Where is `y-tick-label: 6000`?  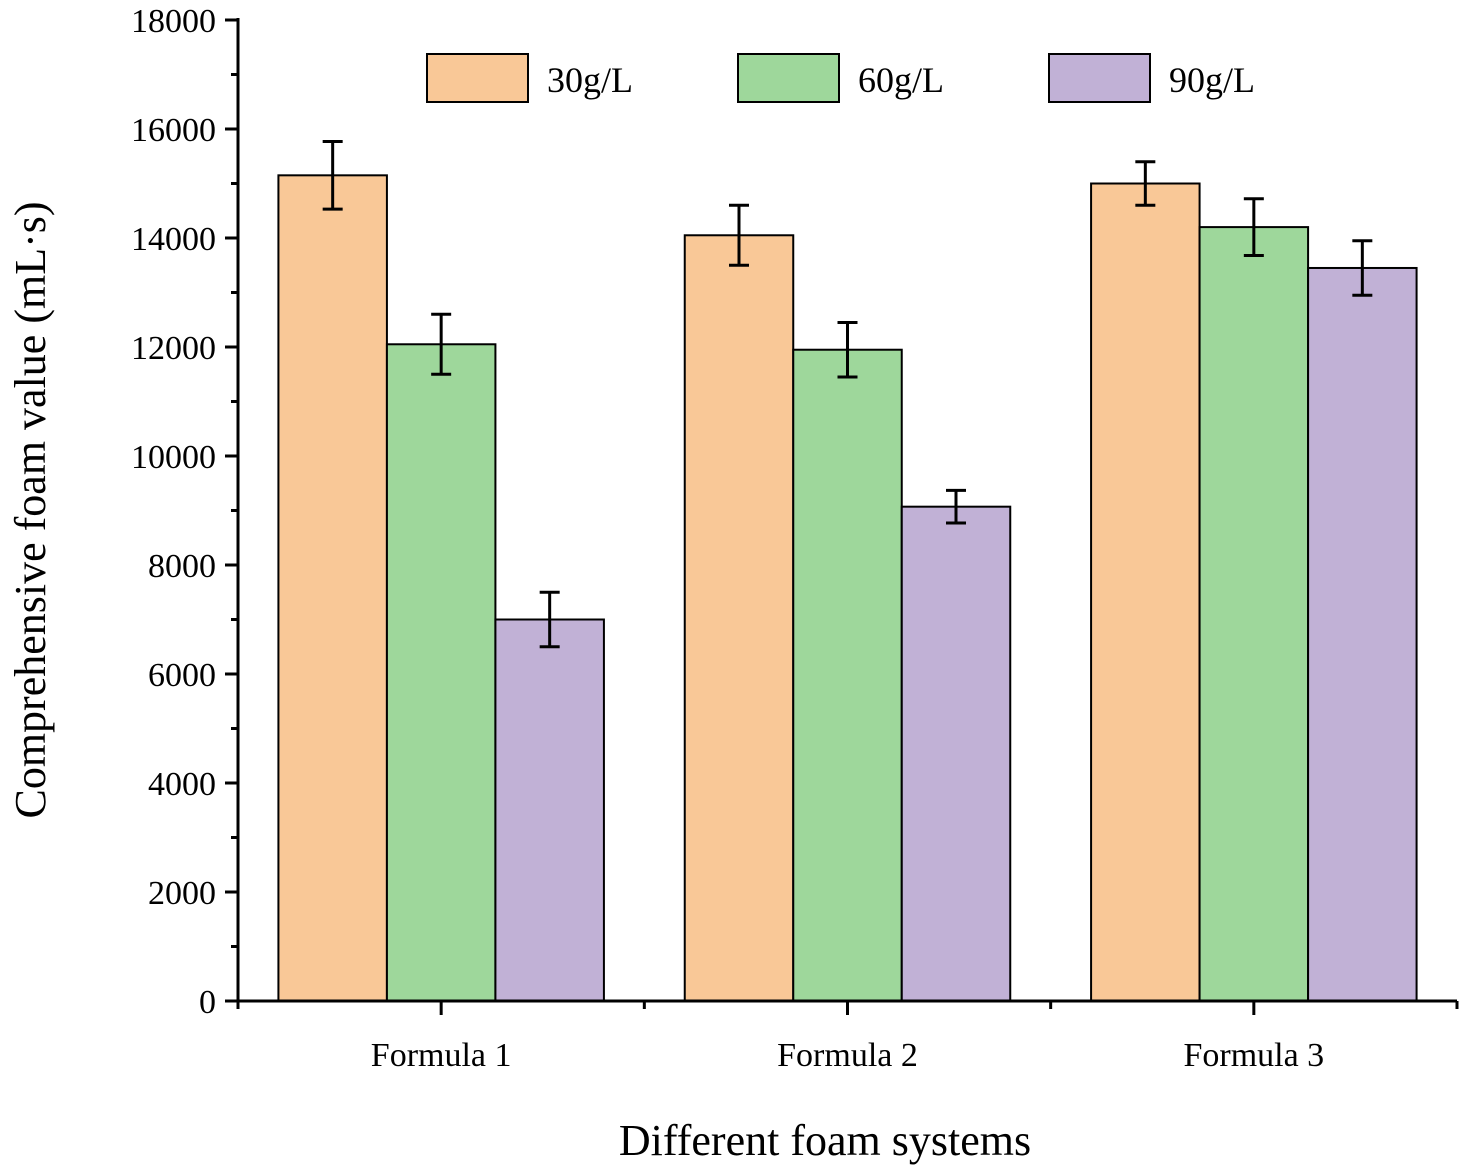
y-tick-label: 6000 is located at coordinates (182, 675).